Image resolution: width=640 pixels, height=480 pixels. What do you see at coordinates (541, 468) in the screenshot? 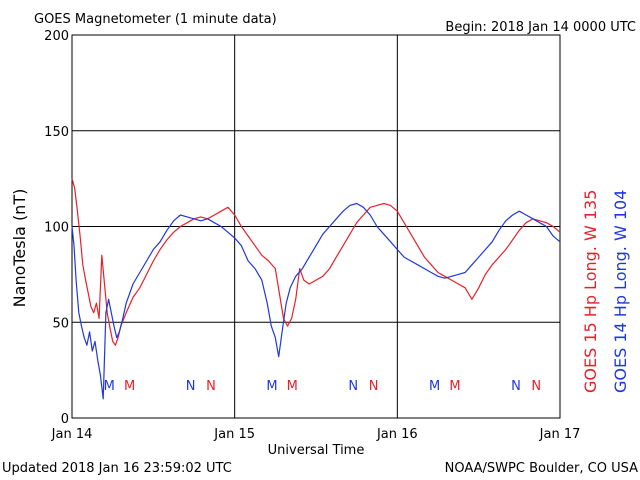
I see `credit-label: NOAA/SWPC Boulder, CO USA` at bounding box center [541, 468].